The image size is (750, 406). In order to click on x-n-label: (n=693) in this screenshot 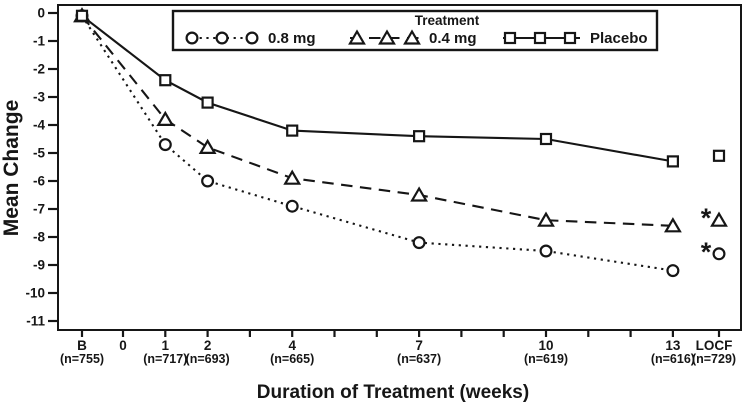, I will do `click(208, 359)`.